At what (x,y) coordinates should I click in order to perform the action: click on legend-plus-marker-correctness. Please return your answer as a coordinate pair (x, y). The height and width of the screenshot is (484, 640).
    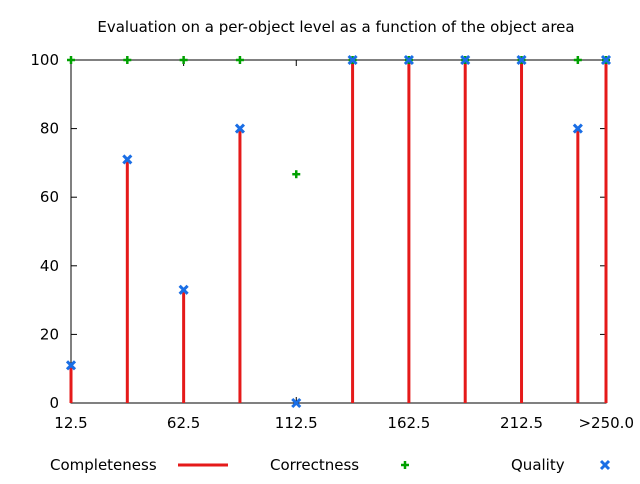
    Looking at the image, I should click on (405, 465).